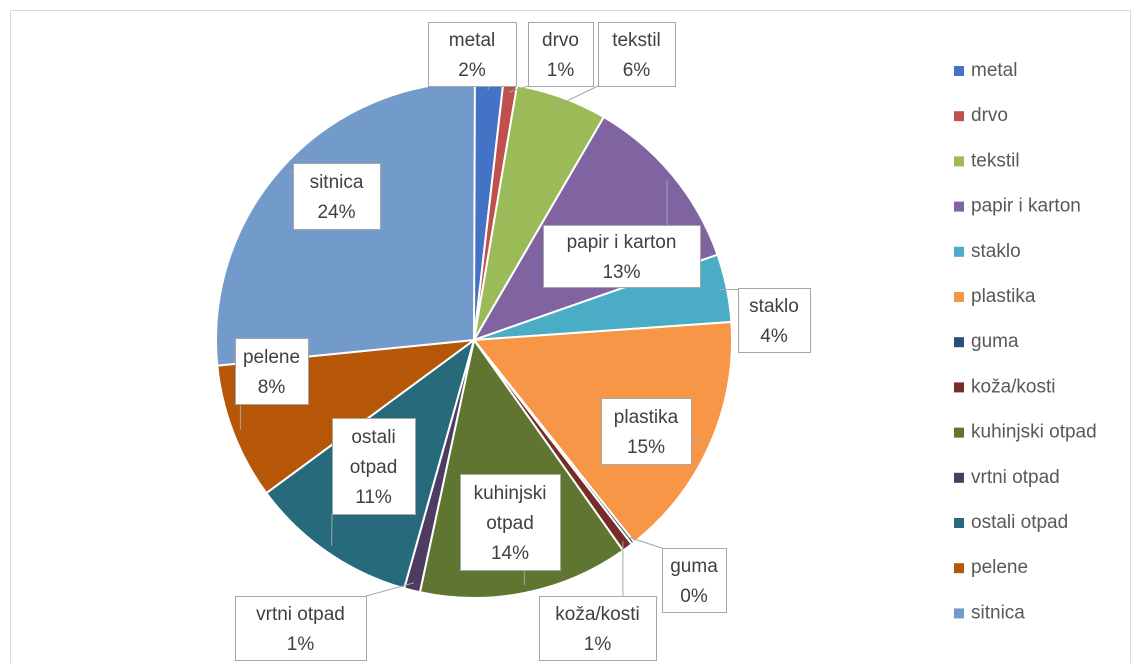 The image size is (1141, 663). What do you see at coordinates (1019, 522) in the screenshot?
I see `legend-label: ostali otpad` at bounding box center [1019, 522].